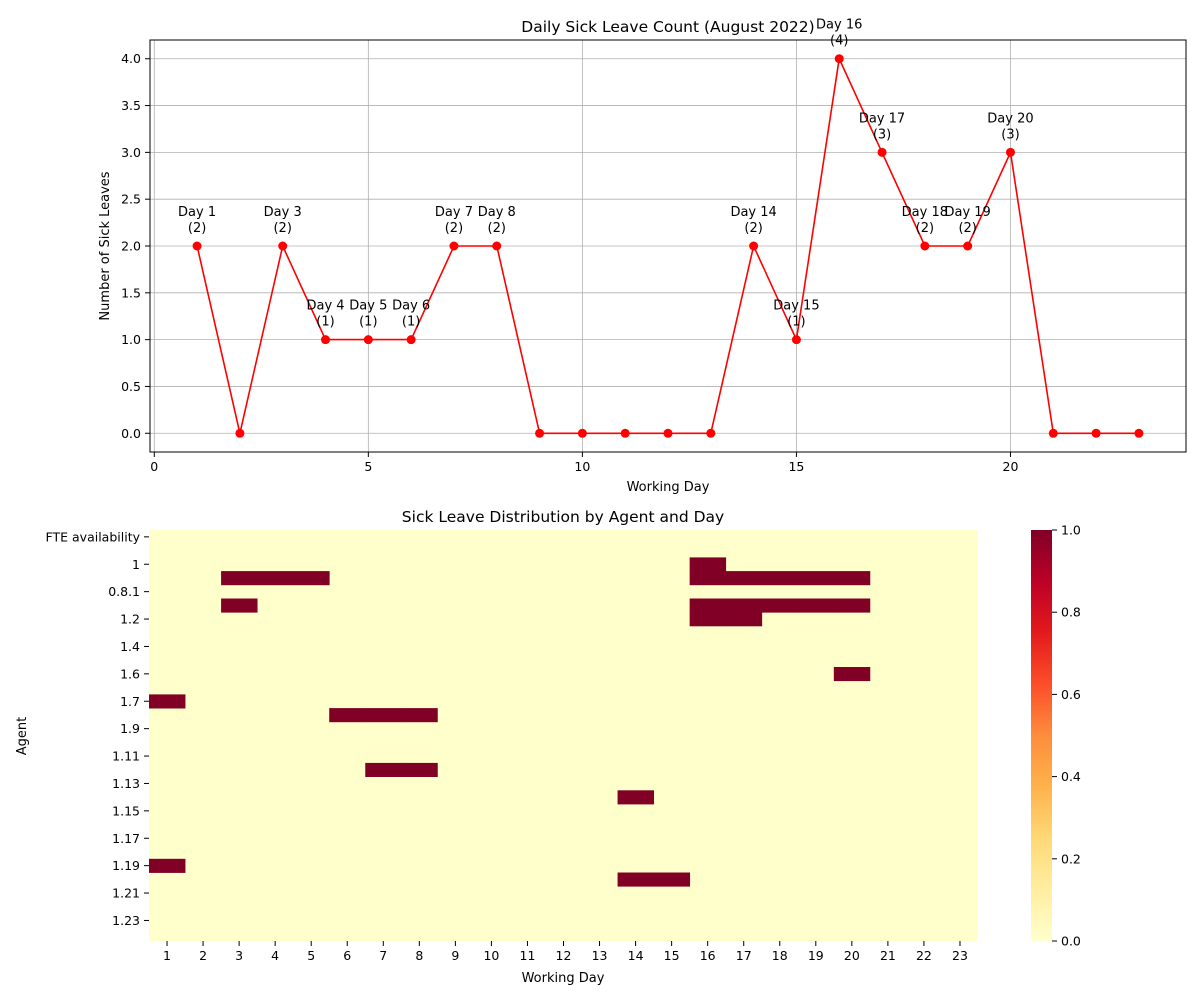 The width and height of the screenshot is (1200, 1004). What do you see at coordinates (131, 199) in the screenshot?
I see `y-tick-label: 2.5` at bounding box center [131, 199].